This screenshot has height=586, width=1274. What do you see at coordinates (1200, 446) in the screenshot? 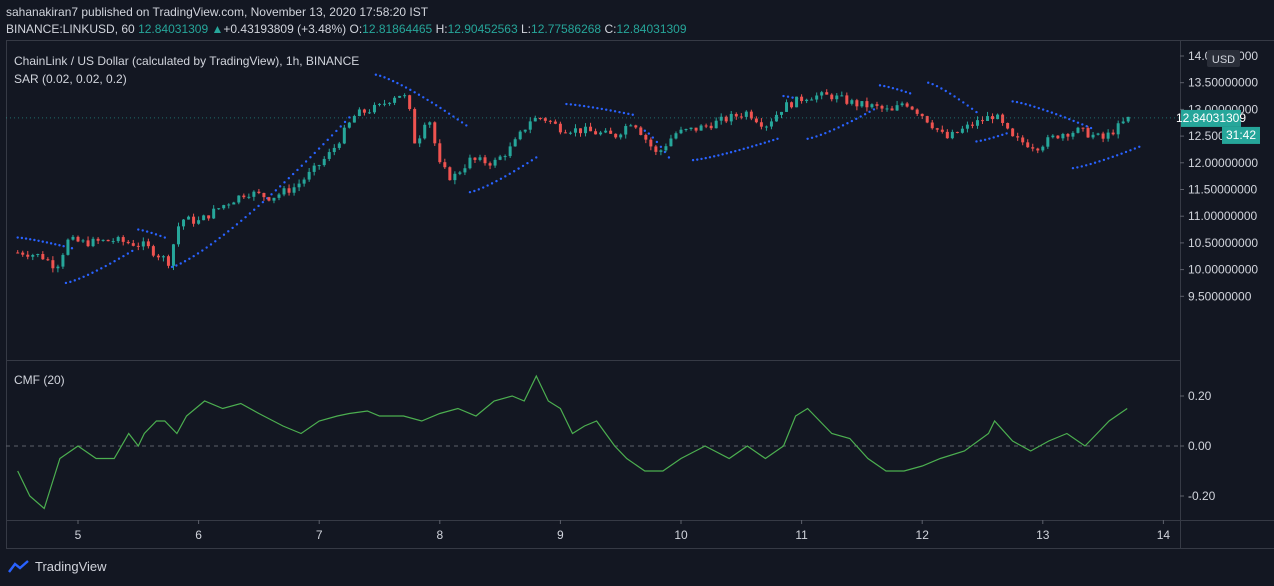
I see `cmf-tick-label: 0.00` at bounding box center [1200, 446].